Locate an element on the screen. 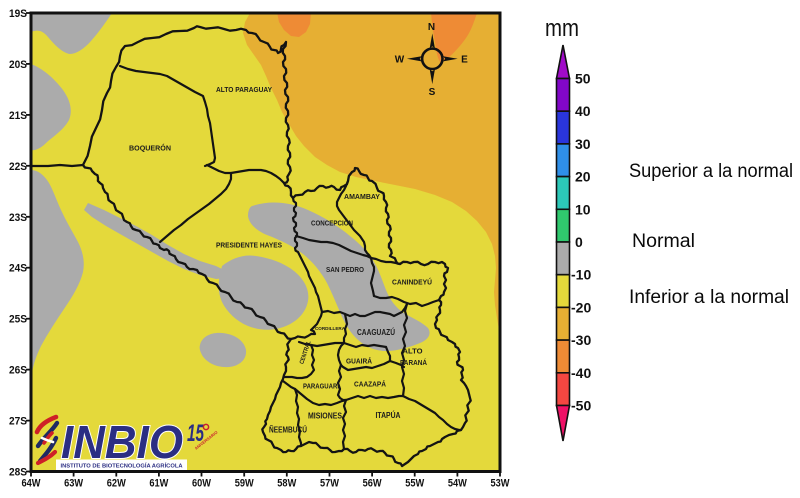 The height and width of the screenshot is (498, 800). svg-text: E is located at coordinates (464, 59).